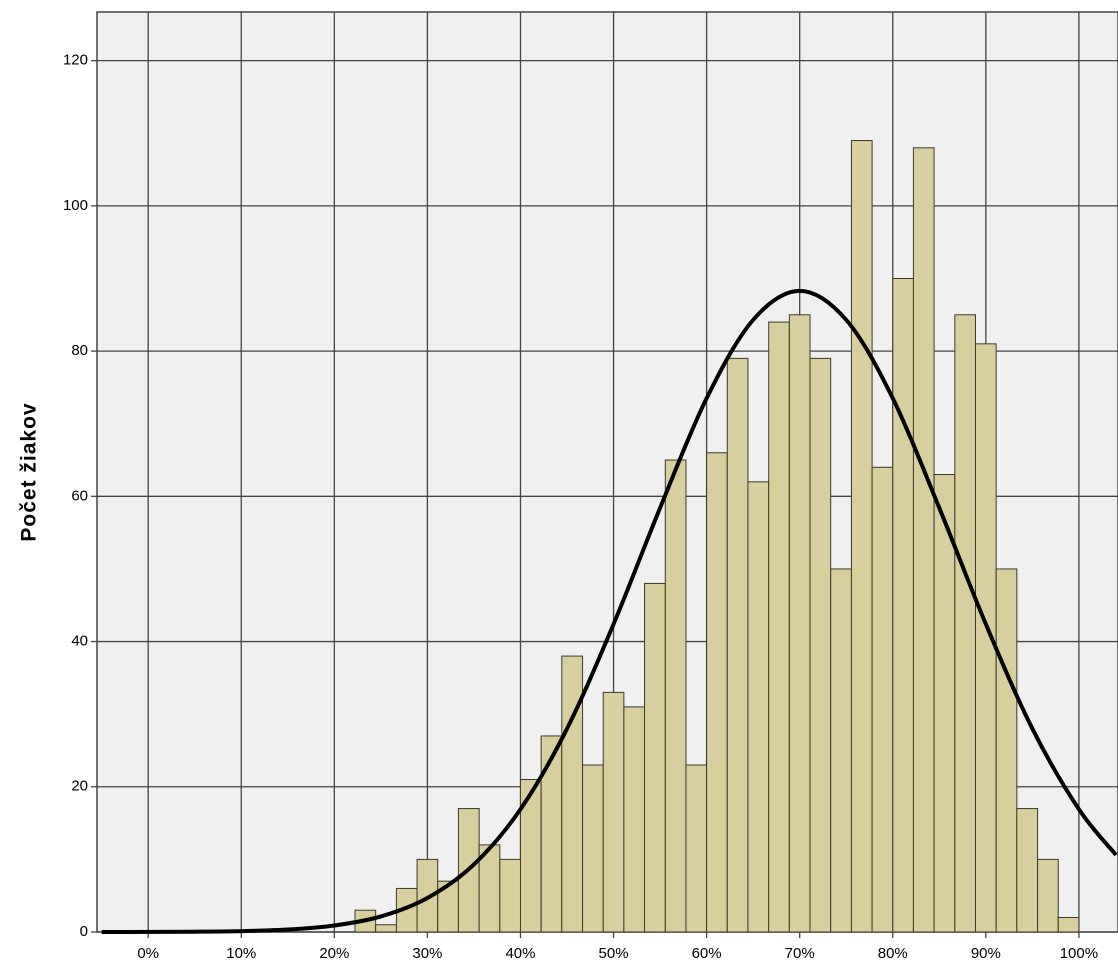  I want to click on y-tick-label: 0, so click(84, 931).